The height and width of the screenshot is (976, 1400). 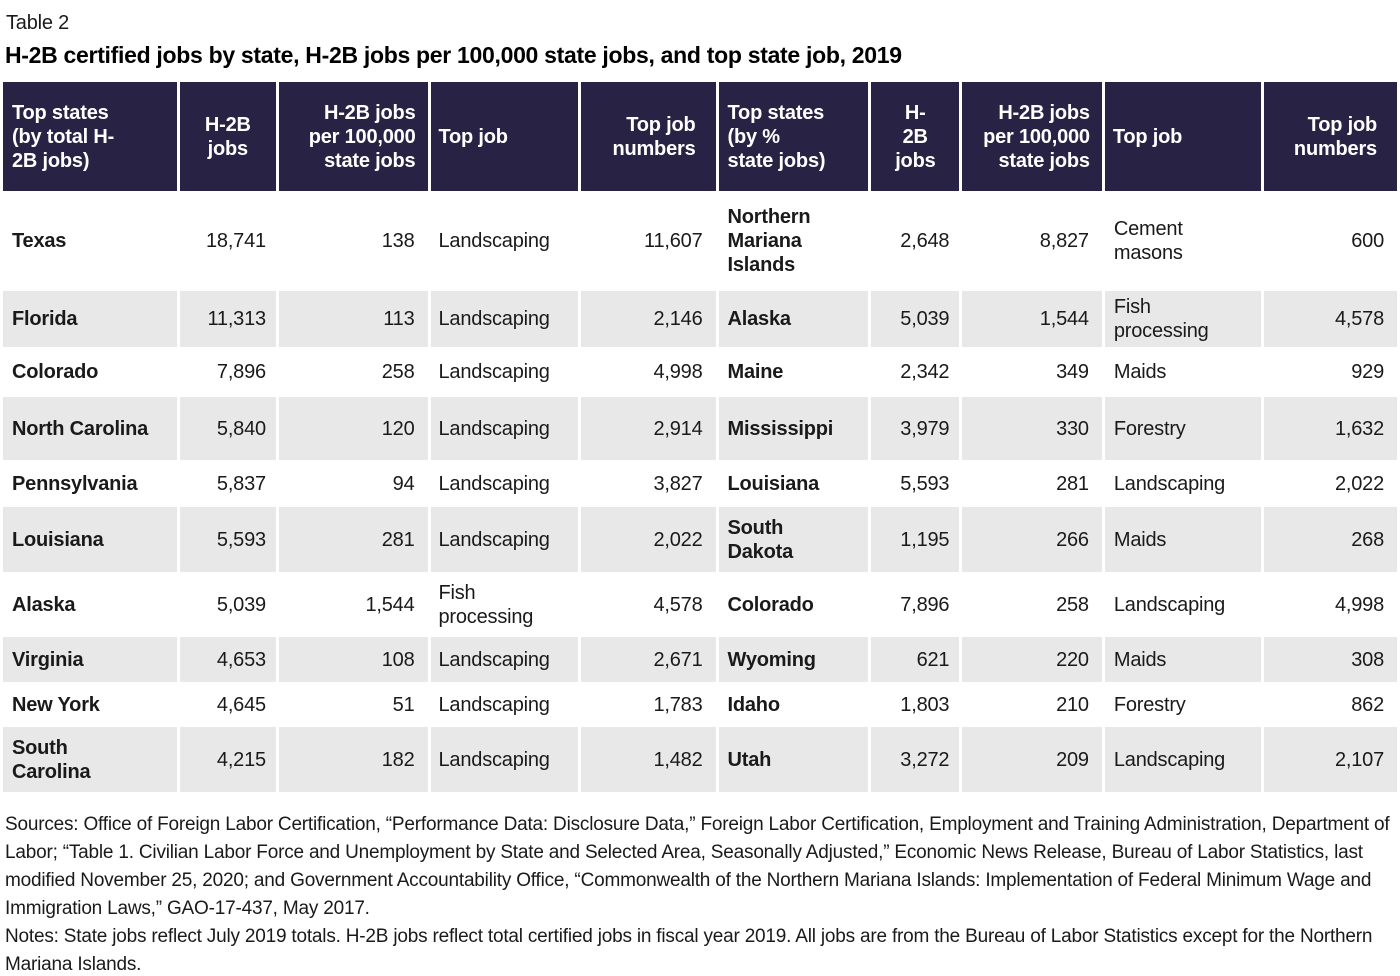 I want to click on cell-top-job-numbers-left: 3,827, so click(x=648, y=483).